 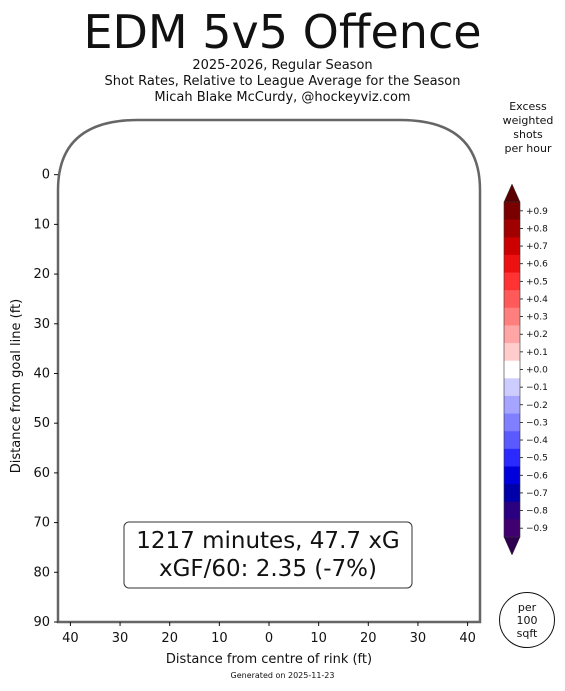 I want to click on unit-line: 100, so click(x=527, y=620).